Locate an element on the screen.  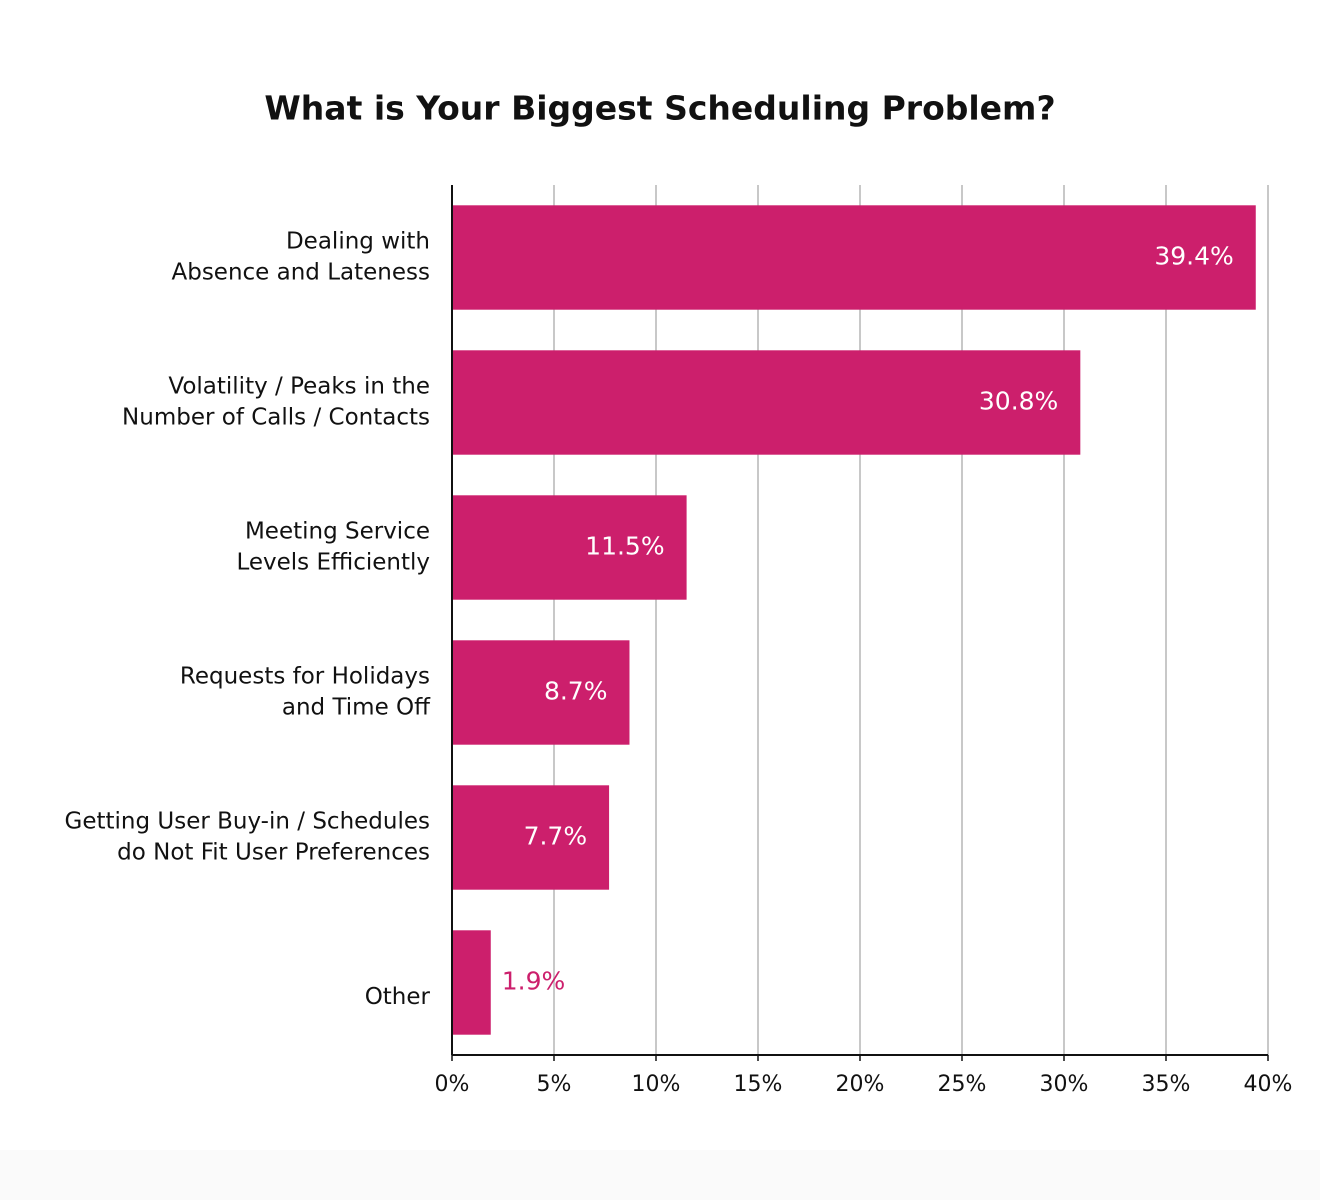
y-tick-label: Requests for Holidays is located at coordinates (305, 677).